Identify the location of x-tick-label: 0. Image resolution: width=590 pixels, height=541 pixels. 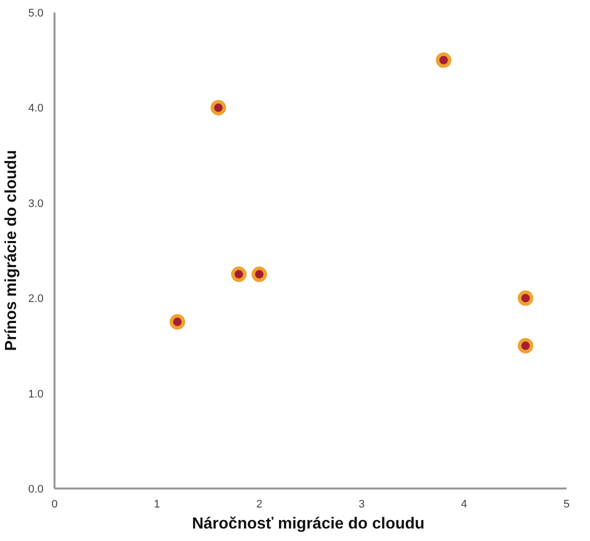
(54, 504).